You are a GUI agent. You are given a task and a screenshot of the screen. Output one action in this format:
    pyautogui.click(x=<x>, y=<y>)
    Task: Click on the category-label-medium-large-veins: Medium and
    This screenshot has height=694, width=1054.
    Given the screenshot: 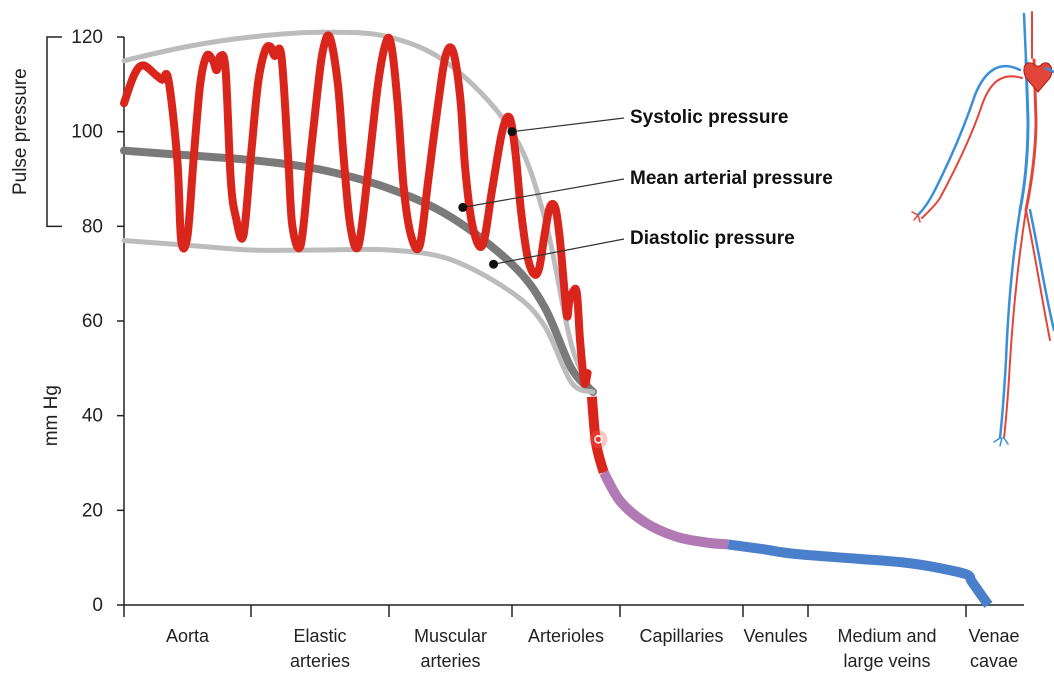 What is the action you would take?
    pyautogui.click(x=886, y=636)
    